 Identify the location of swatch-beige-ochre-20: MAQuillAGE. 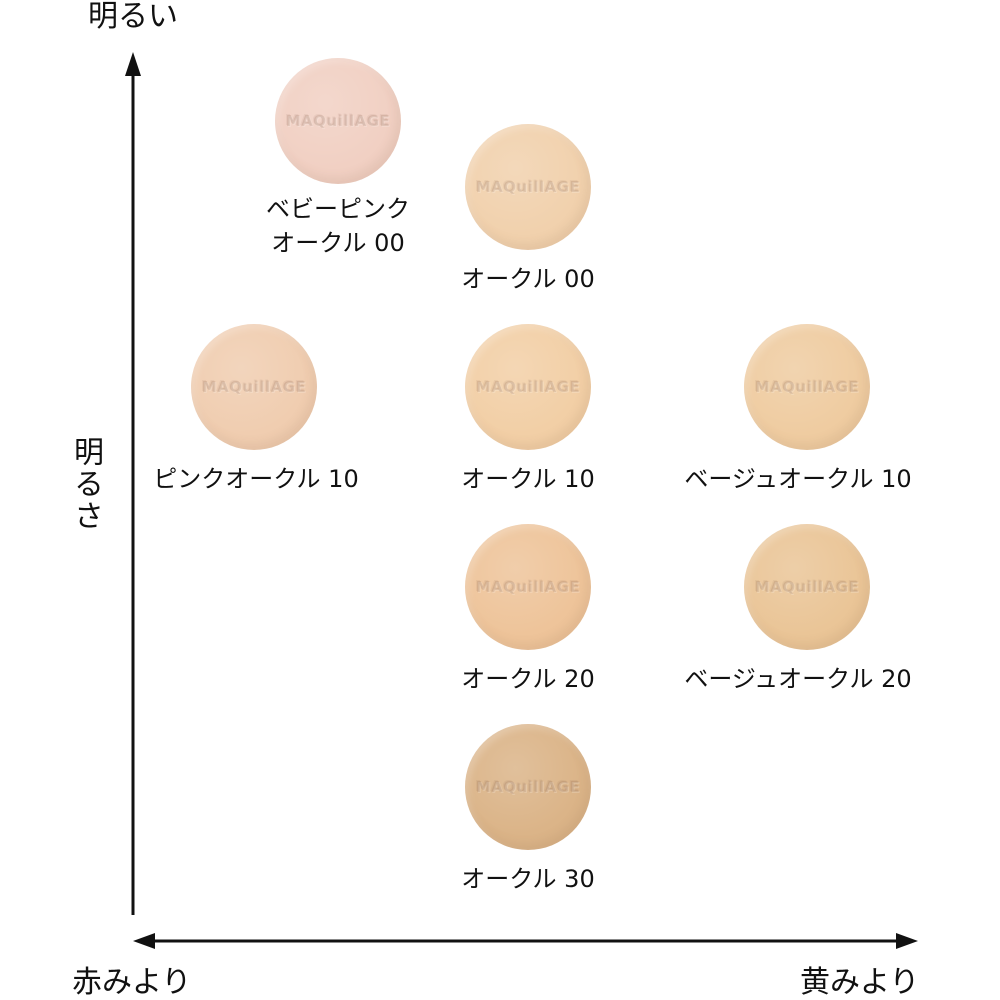
(807, 587).